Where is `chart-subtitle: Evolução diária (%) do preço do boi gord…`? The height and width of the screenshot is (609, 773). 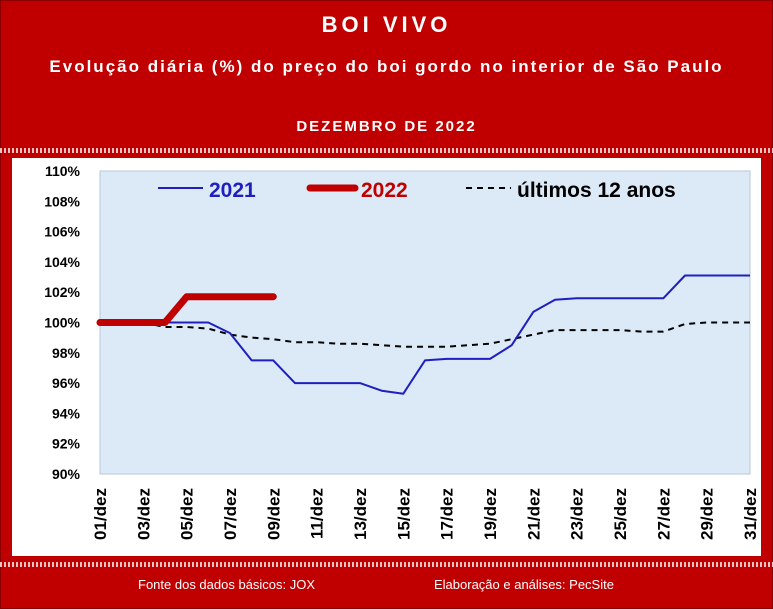 chart-subtitle: Evolução diária (%) do preço do boi gord… is located at coordinates (386, 66).